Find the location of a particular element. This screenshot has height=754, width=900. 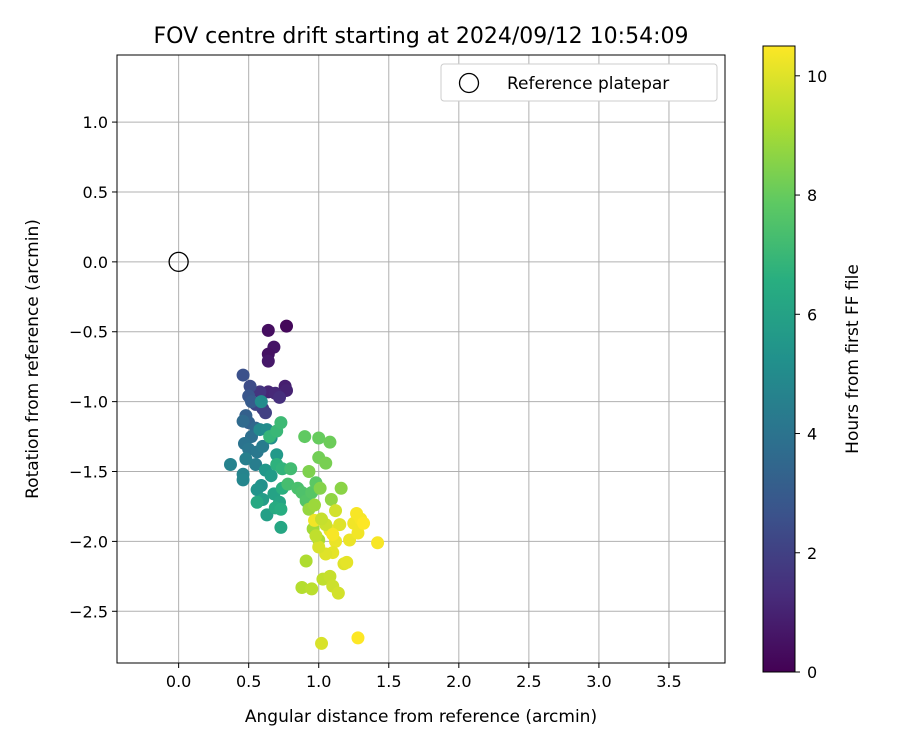

colorbar-gradient is located at coordinates (779, 359).